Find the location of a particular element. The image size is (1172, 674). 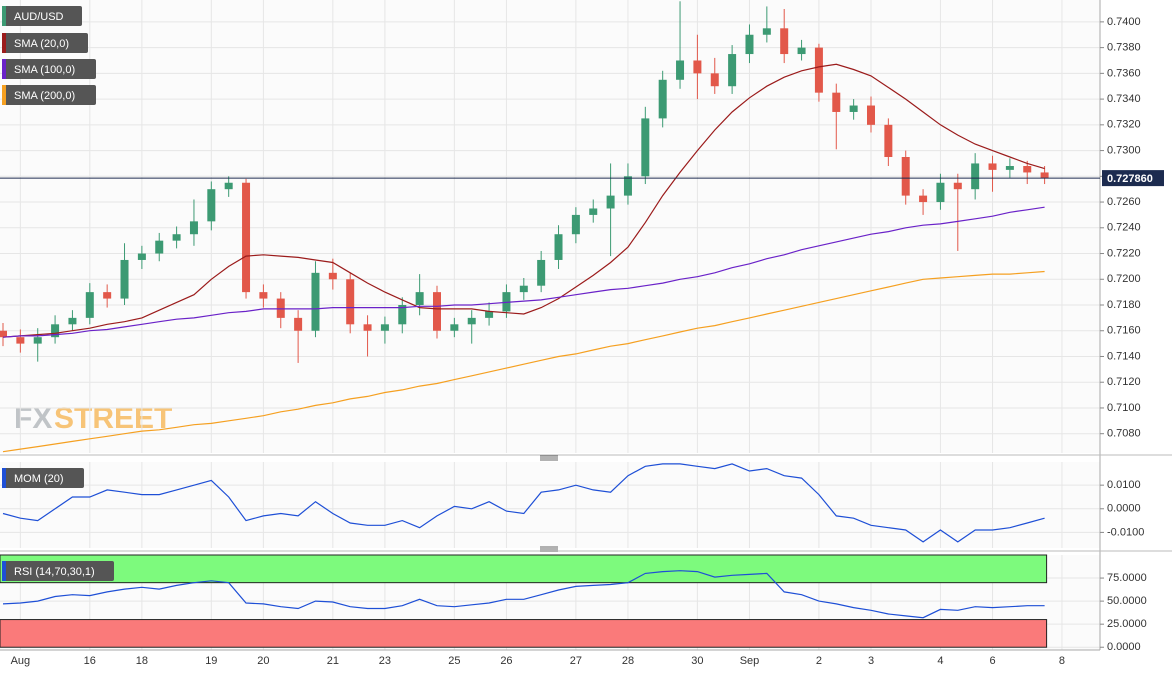

y-tick-label: 25.0000 is located at coordinates (1127, 624).